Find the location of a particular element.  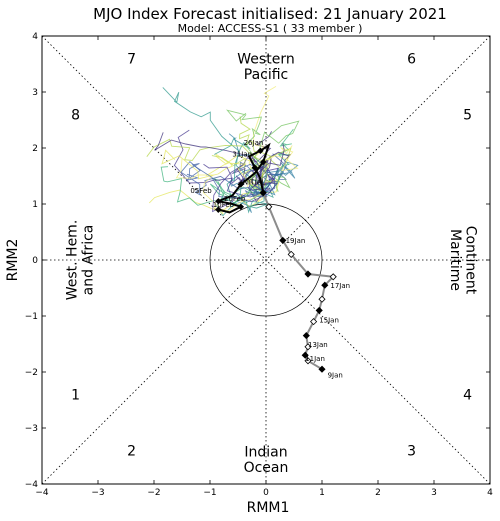

phase-label-6: 6 is located at coordinates (411, 59).